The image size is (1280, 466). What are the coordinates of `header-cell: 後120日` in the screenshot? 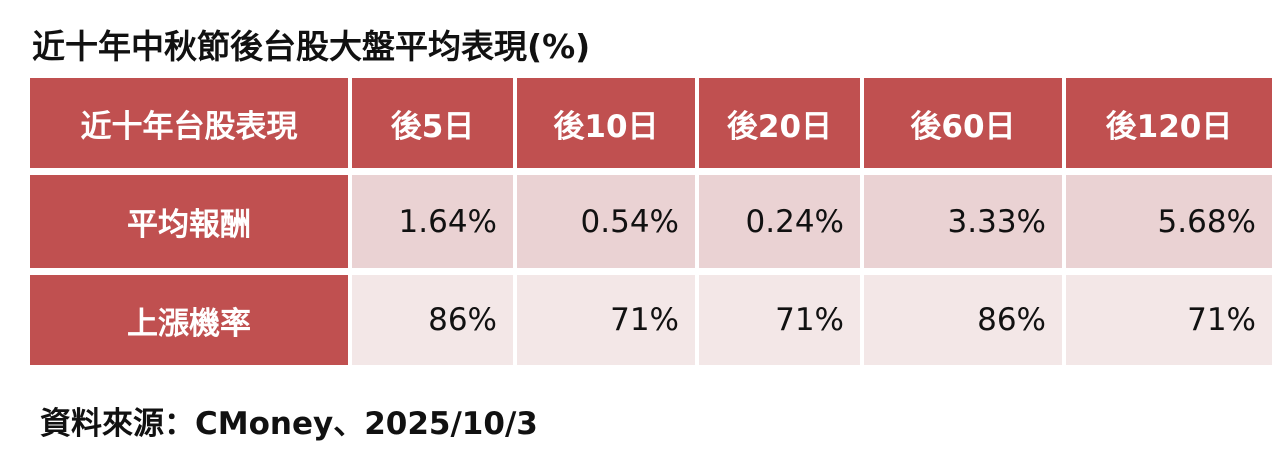 It's located at (1169, 123).